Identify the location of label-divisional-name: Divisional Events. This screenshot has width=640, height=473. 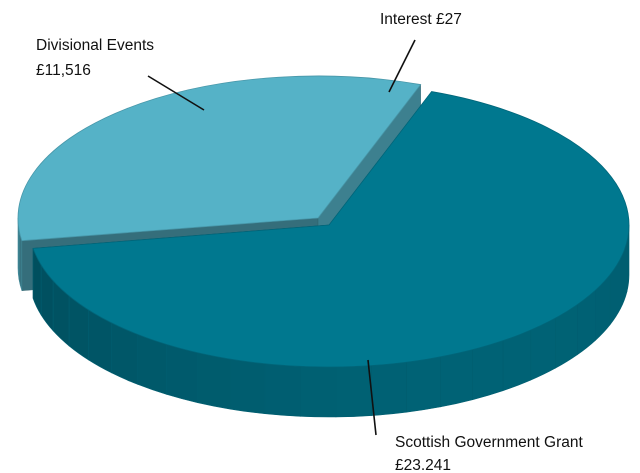
(95, 45).